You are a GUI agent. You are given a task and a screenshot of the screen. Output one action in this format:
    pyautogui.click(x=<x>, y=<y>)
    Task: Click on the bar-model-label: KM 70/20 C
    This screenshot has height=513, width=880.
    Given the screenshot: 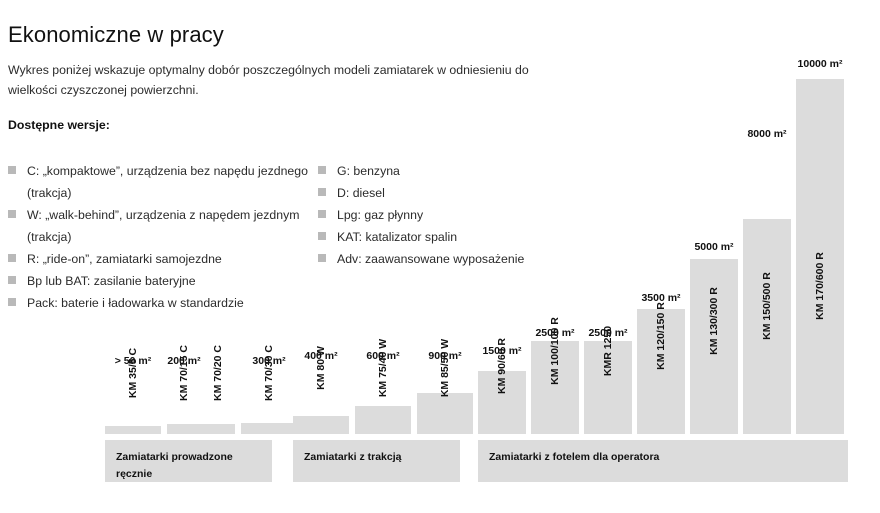 What is the action you would take?
    pyautogui.click(x=218, y=373)
    